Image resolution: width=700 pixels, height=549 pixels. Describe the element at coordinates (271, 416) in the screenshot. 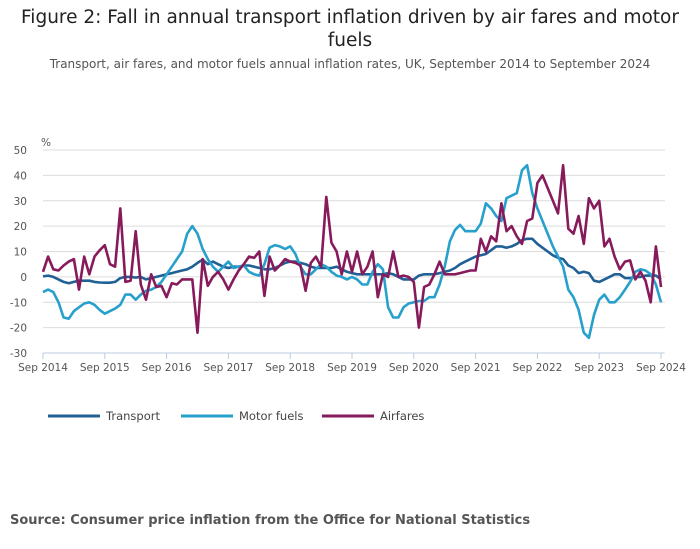

I see `legend-label: Motor fuels` at that location.